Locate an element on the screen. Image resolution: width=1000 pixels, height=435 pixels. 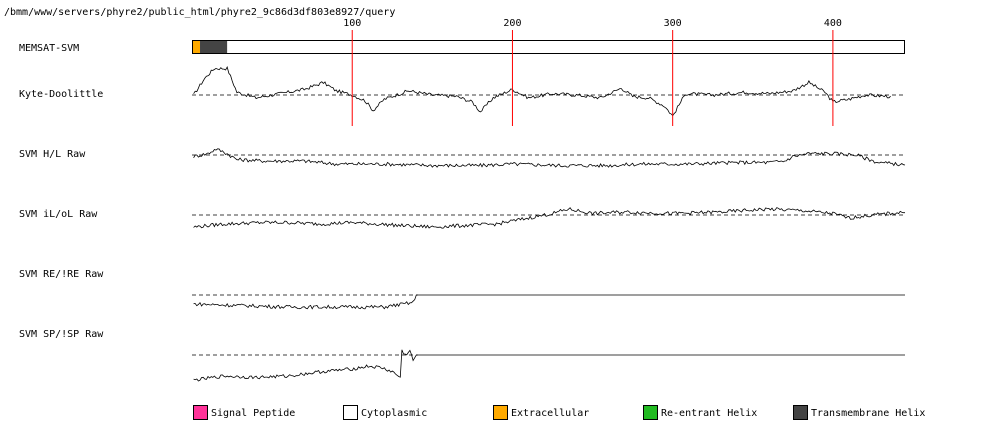
legend-label: Re-entrant Helix is located at coordinates (709, 413).